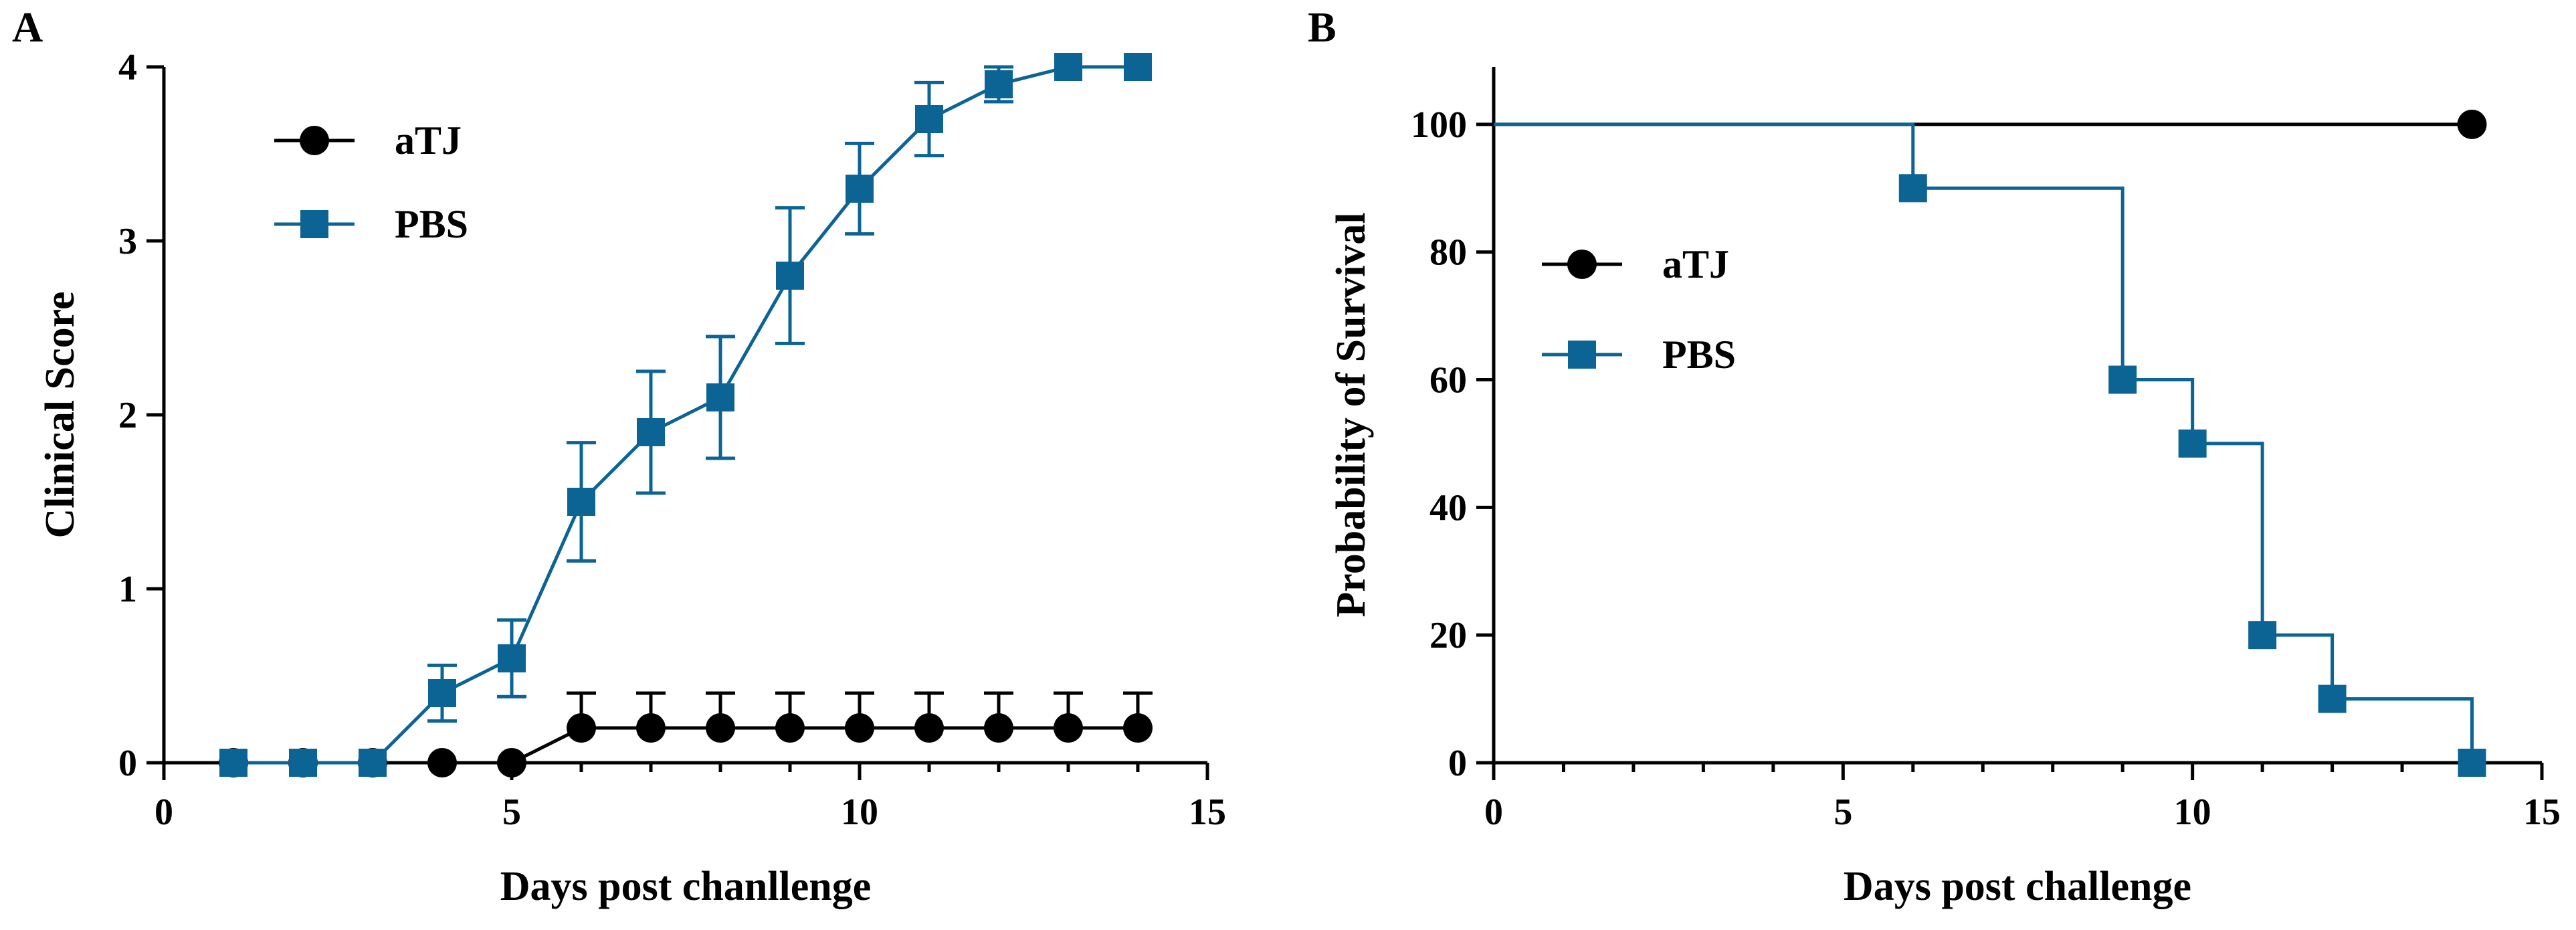 This screenshot has width=2576, height=930. Describe the element at coordinates (1448, 380) in the screenshot. I see `chart-b-y-tick-label: 60` at that location.